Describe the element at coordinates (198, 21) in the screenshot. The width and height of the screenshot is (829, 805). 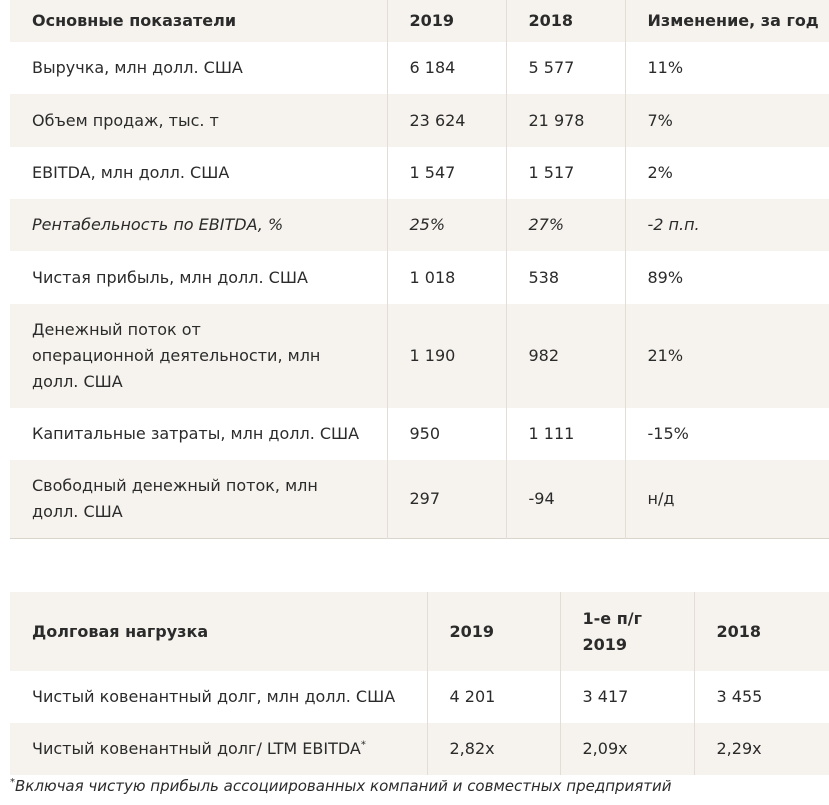
I see `header-indicator: Основные показатели` at that location.